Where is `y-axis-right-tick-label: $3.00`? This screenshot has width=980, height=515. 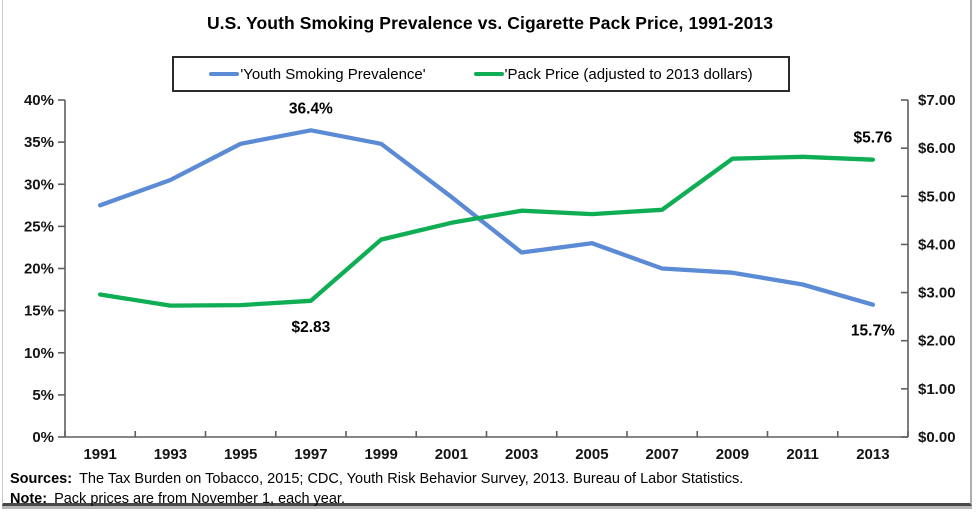
y-axis-right-tick-label: $3.00 is located at coordinates (937, 293).